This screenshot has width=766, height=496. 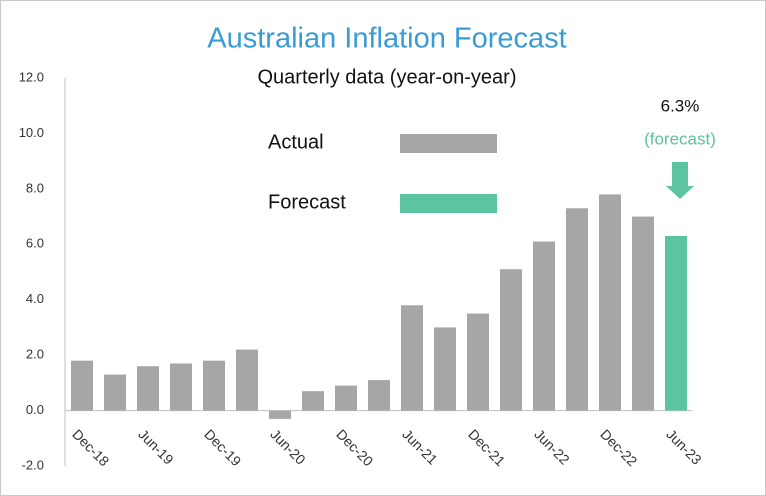 What do you see at coordinates (680, 105) in the screenshot?
I see `value-label: 6.3%` at bounding box center [680, 105].